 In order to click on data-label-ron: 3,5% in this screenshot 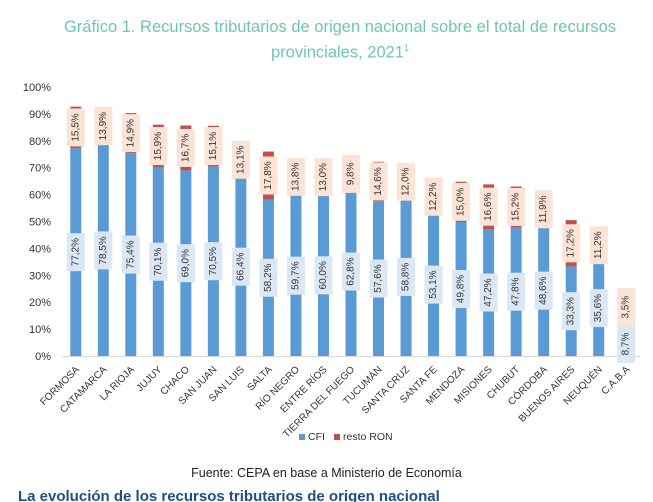, I will do `click(626, 307)`.